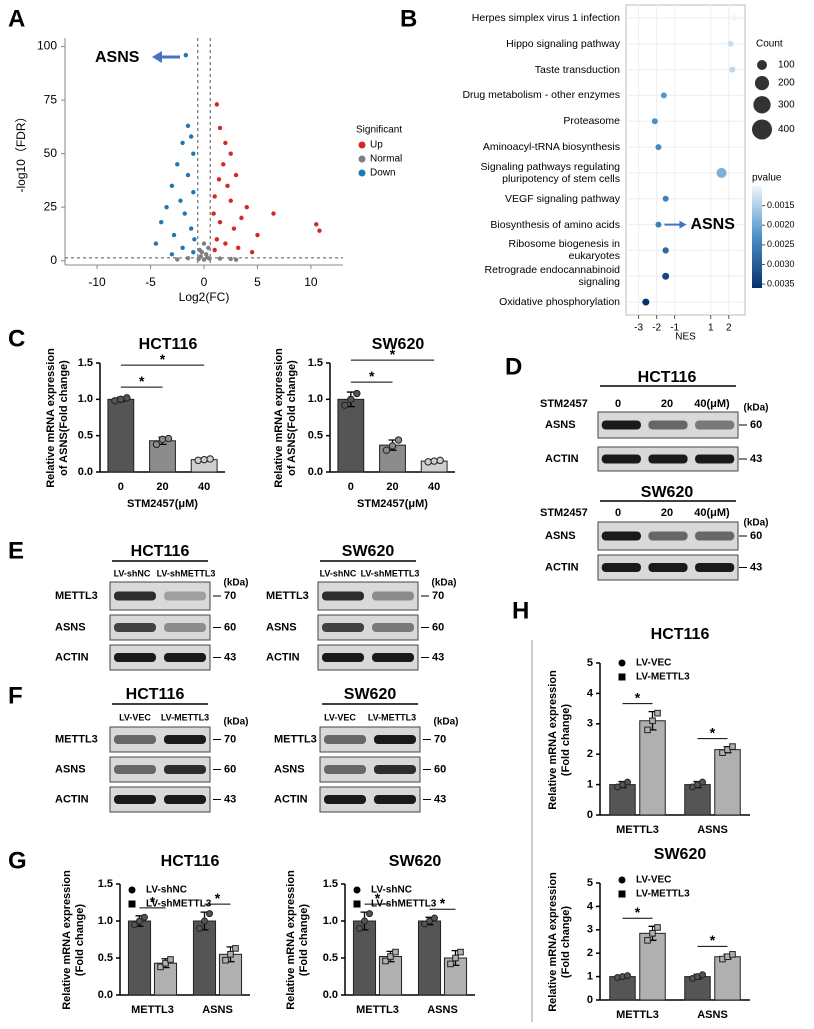 This screenshot has width=814, height=1029. Describe the element at coordinates (564, 404) in the screenshot. I see `treatment-label: STM2457` at that location.